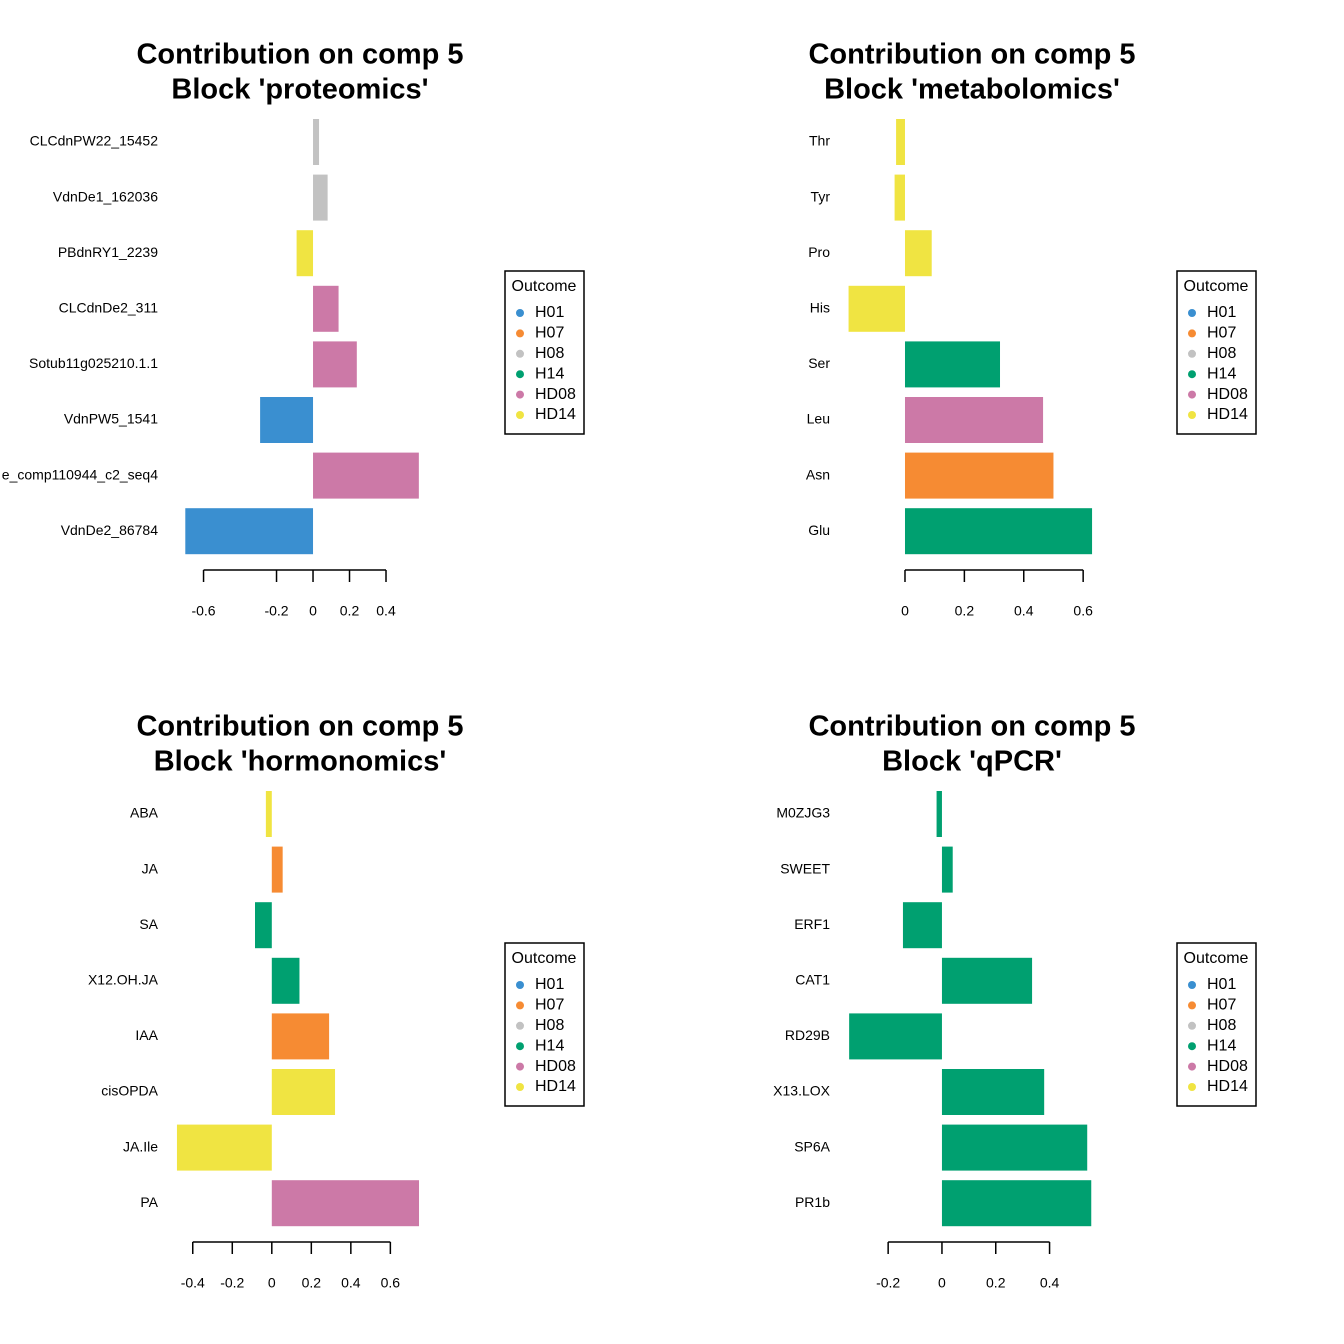  What do you see at coordinates (1083, 611) in the screenshot?
I see `x-tick-label: 0.6` at bounding box center [1083, 611].